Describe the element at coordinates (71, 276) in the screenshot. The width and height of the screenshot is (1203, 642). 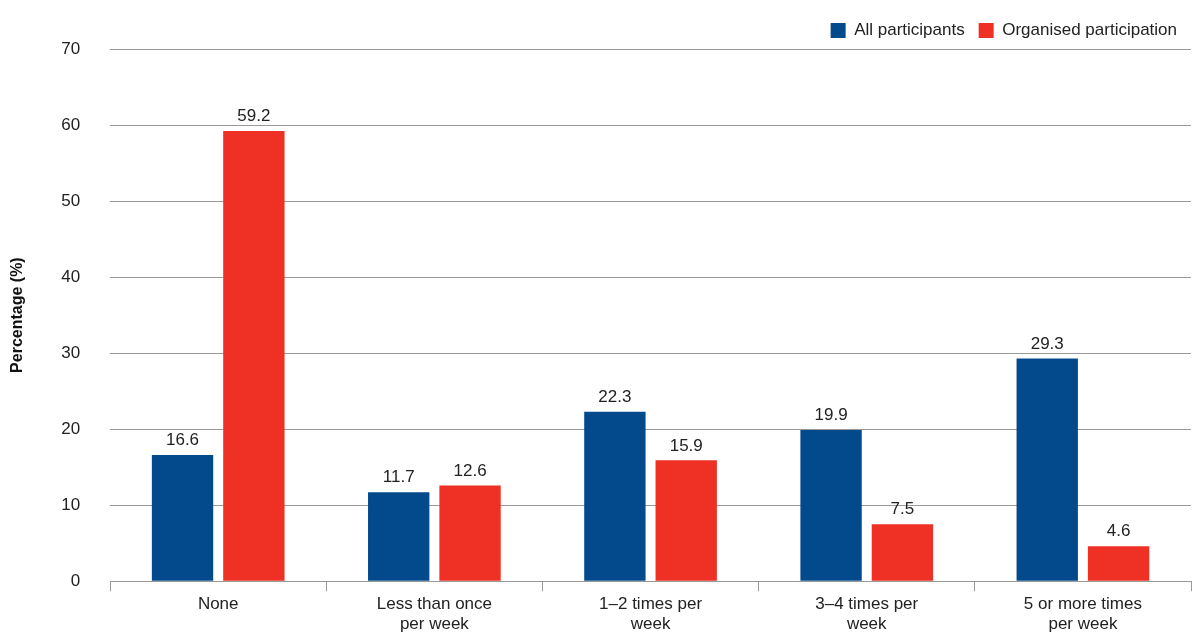
I see `y-tick-label: 40` at that location.